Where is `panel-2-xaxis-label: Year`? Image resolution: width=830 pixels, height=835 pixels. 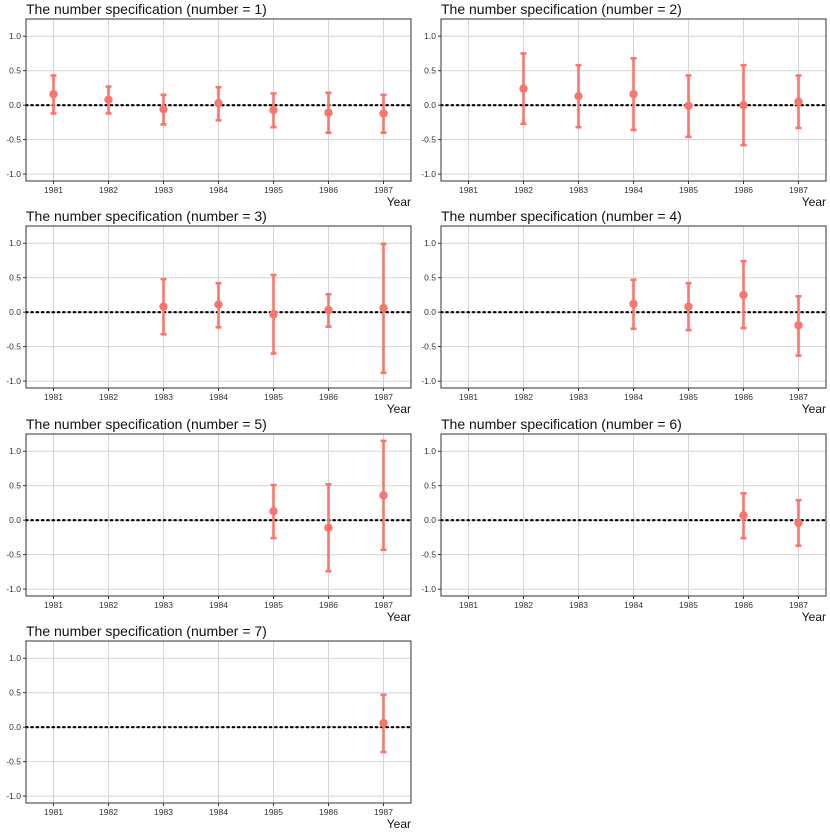
panel-2-xaxis-label: Year is located at coordinates (814, 202).